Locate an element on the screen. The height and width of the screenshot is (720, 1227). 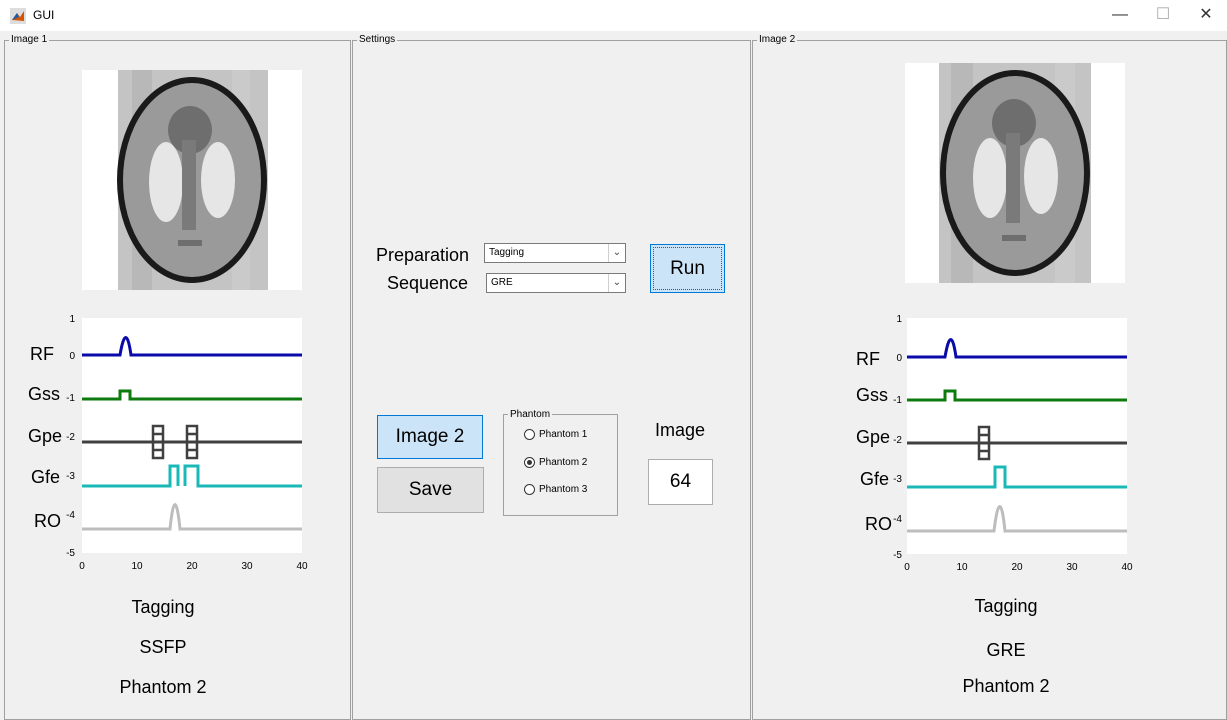
run-button: Run is located at coordinates (687, 268).